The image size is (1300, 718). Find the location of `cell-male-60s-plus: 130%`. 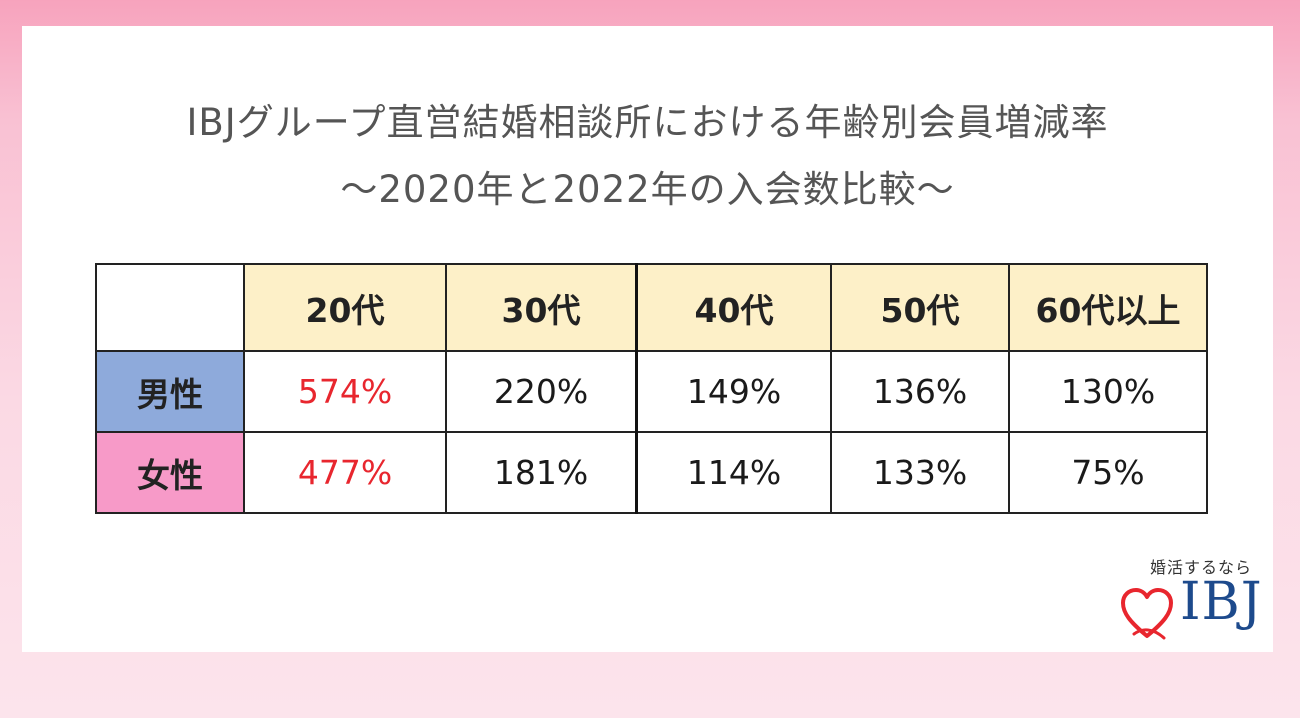

cell-male-60s-plus: 130% is located at coordinates (1108, 391).